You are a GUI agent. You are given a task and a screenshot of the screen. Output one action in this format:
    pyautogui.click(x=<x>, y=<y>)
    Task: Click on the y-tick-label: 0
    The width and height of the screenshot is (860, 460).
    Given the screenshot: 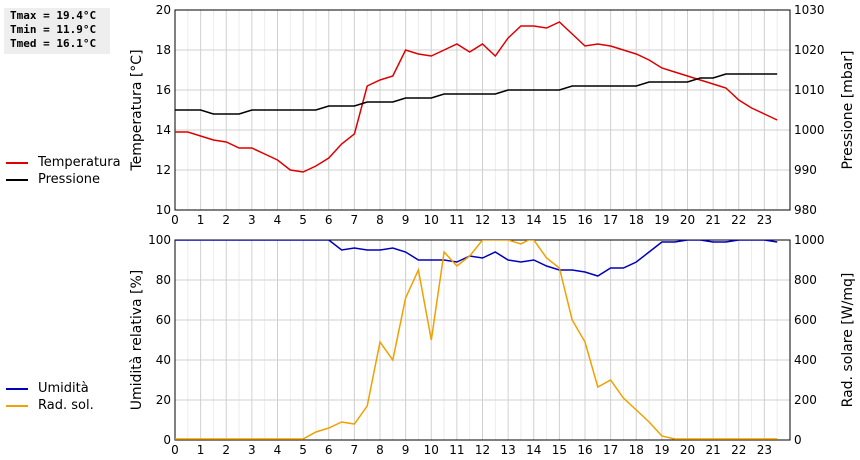 What is the action you would take?
    pyautogui.click(x=167, y=440)
    